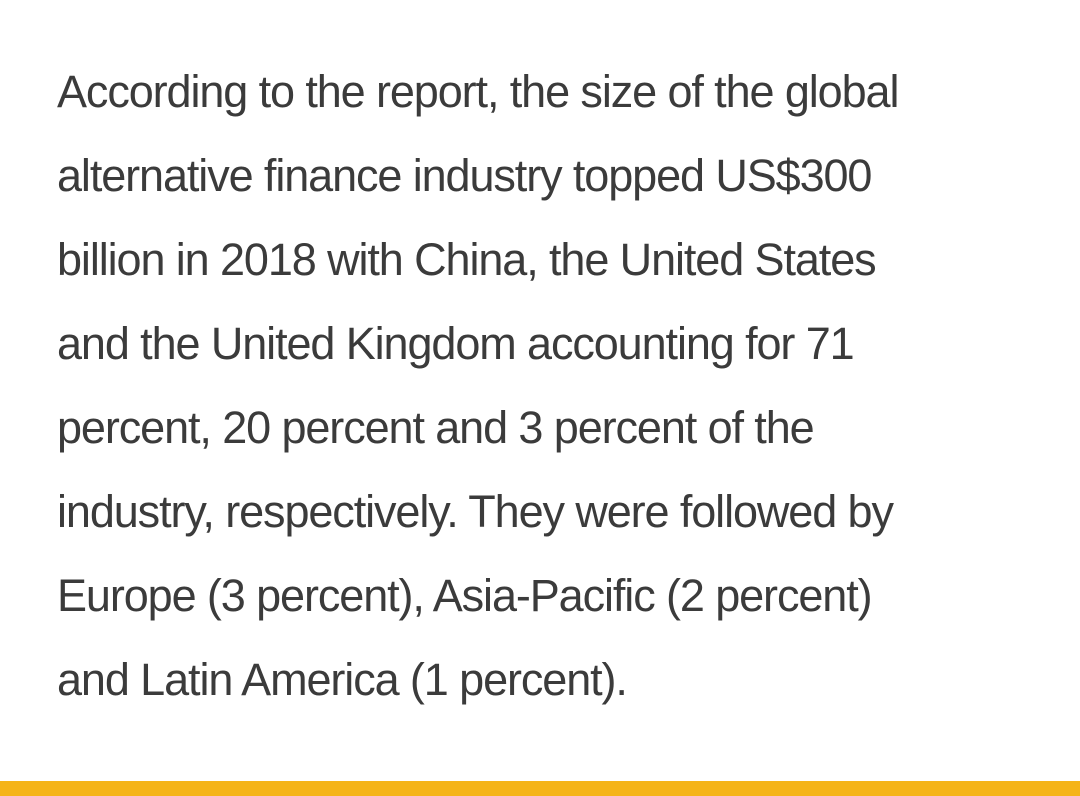 The width and height of the screenshot is (1080, 796). I want to click on bottom-accent-bar, so click(540, 788).